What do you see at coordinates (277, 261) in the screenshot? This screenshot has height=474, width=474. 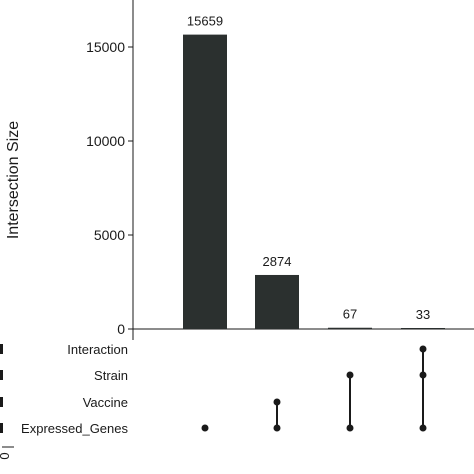 I see `bar-value-label: 2874` at bounding box center [277, 261].